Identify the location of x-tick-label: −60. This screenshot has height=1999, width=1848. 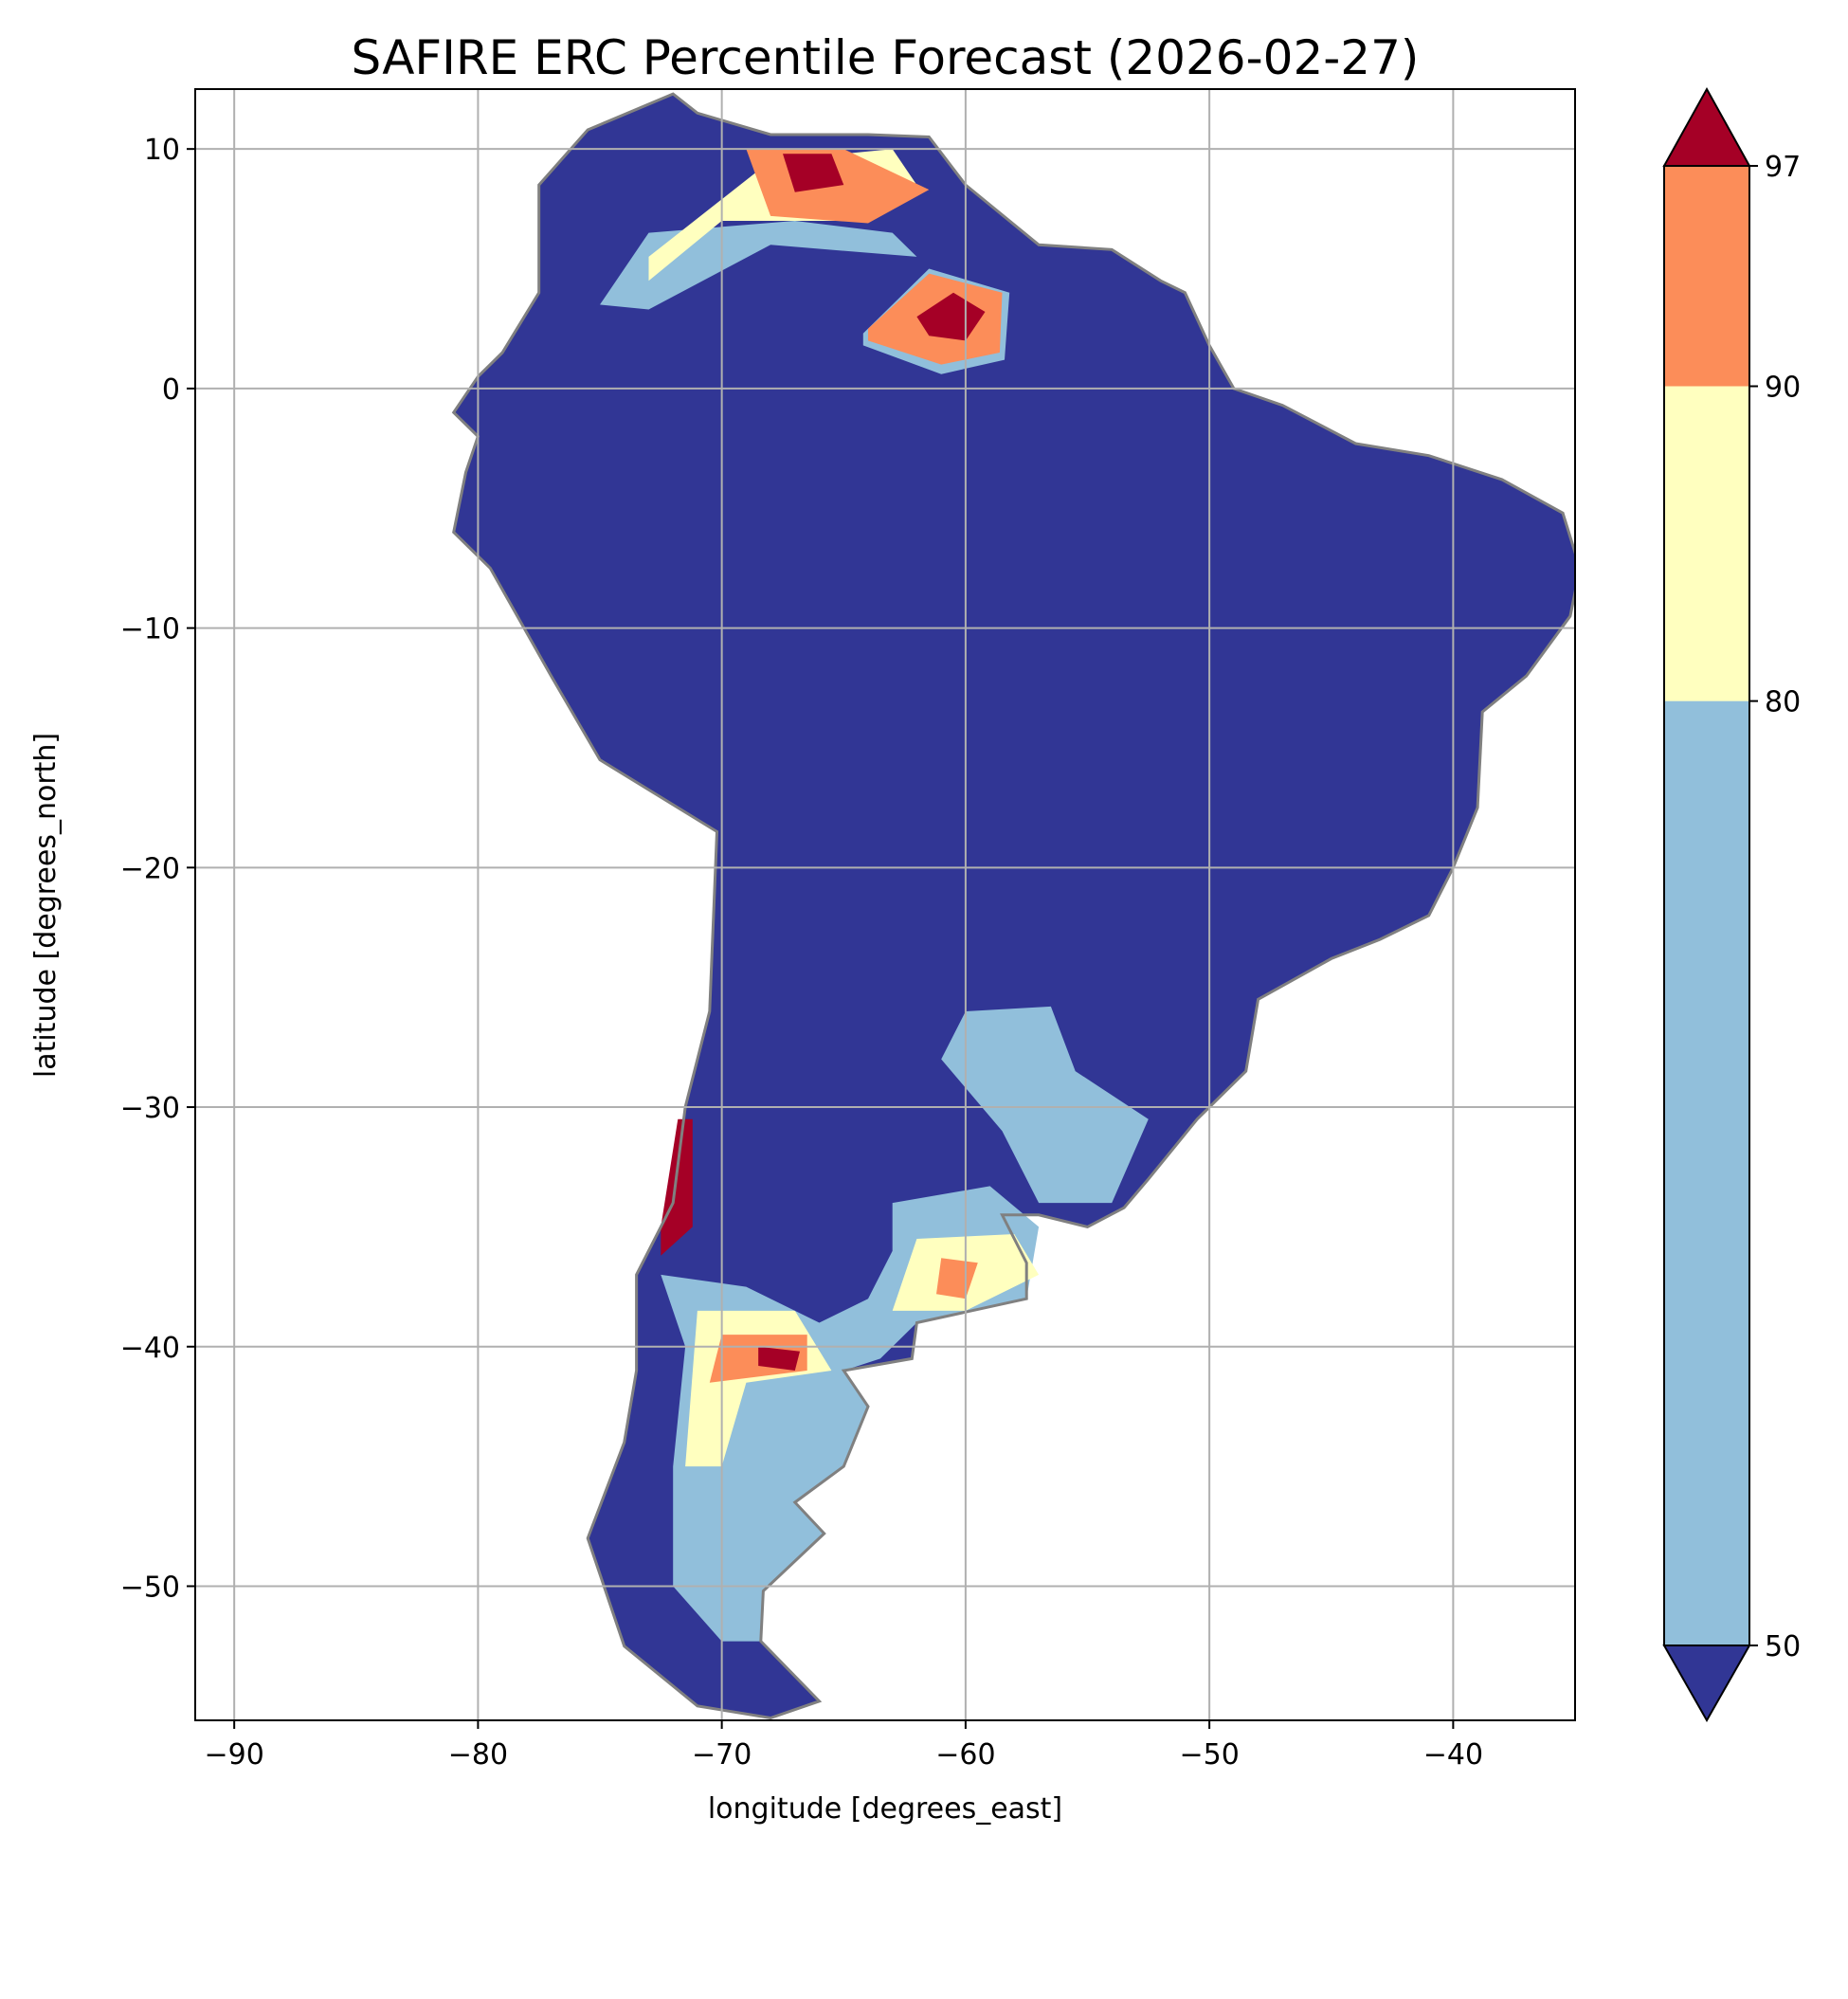
(965, 1755).